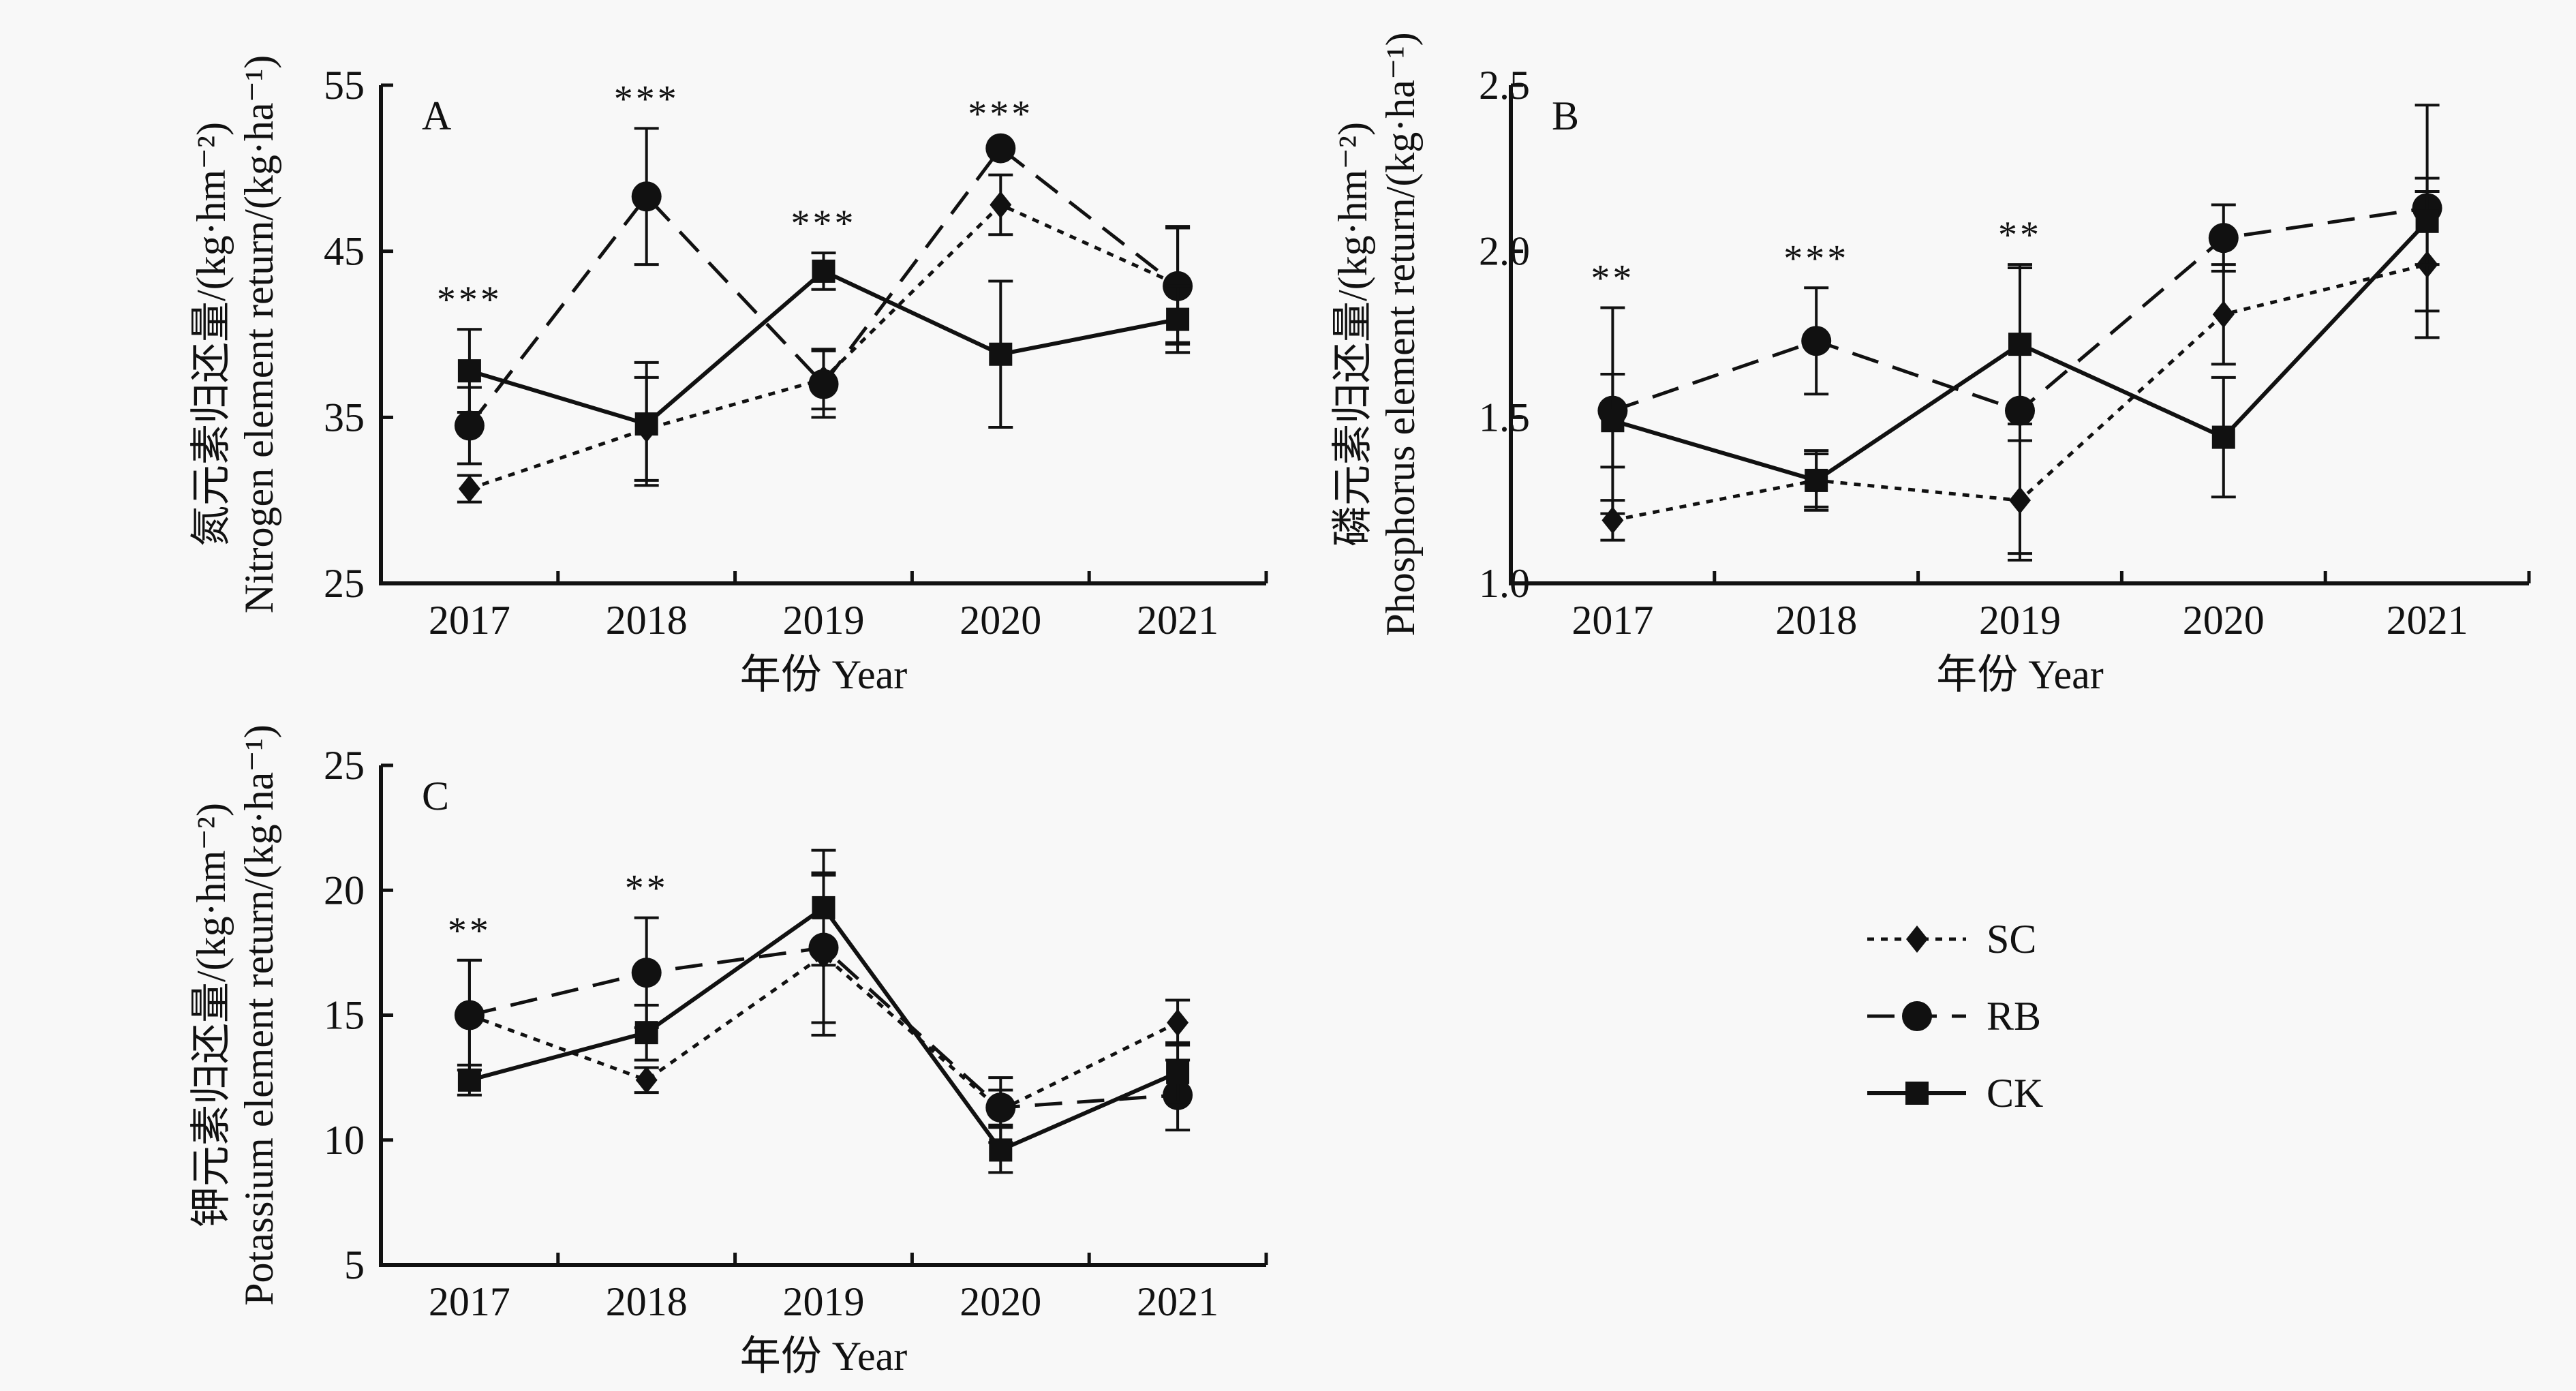 The height and width of the screenshot is (1391, 2576). I want to click on y-tick-label: 2.0, so click(1504, 251).